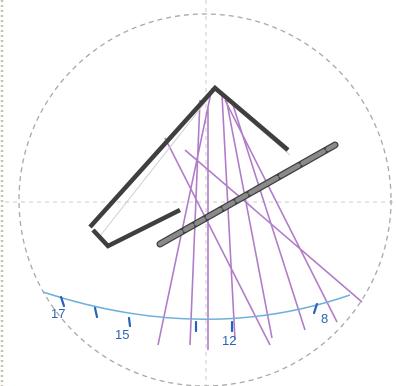 This screenshot has height=386, width=396. I want to click on gnomon-bar, so click(247, 194).